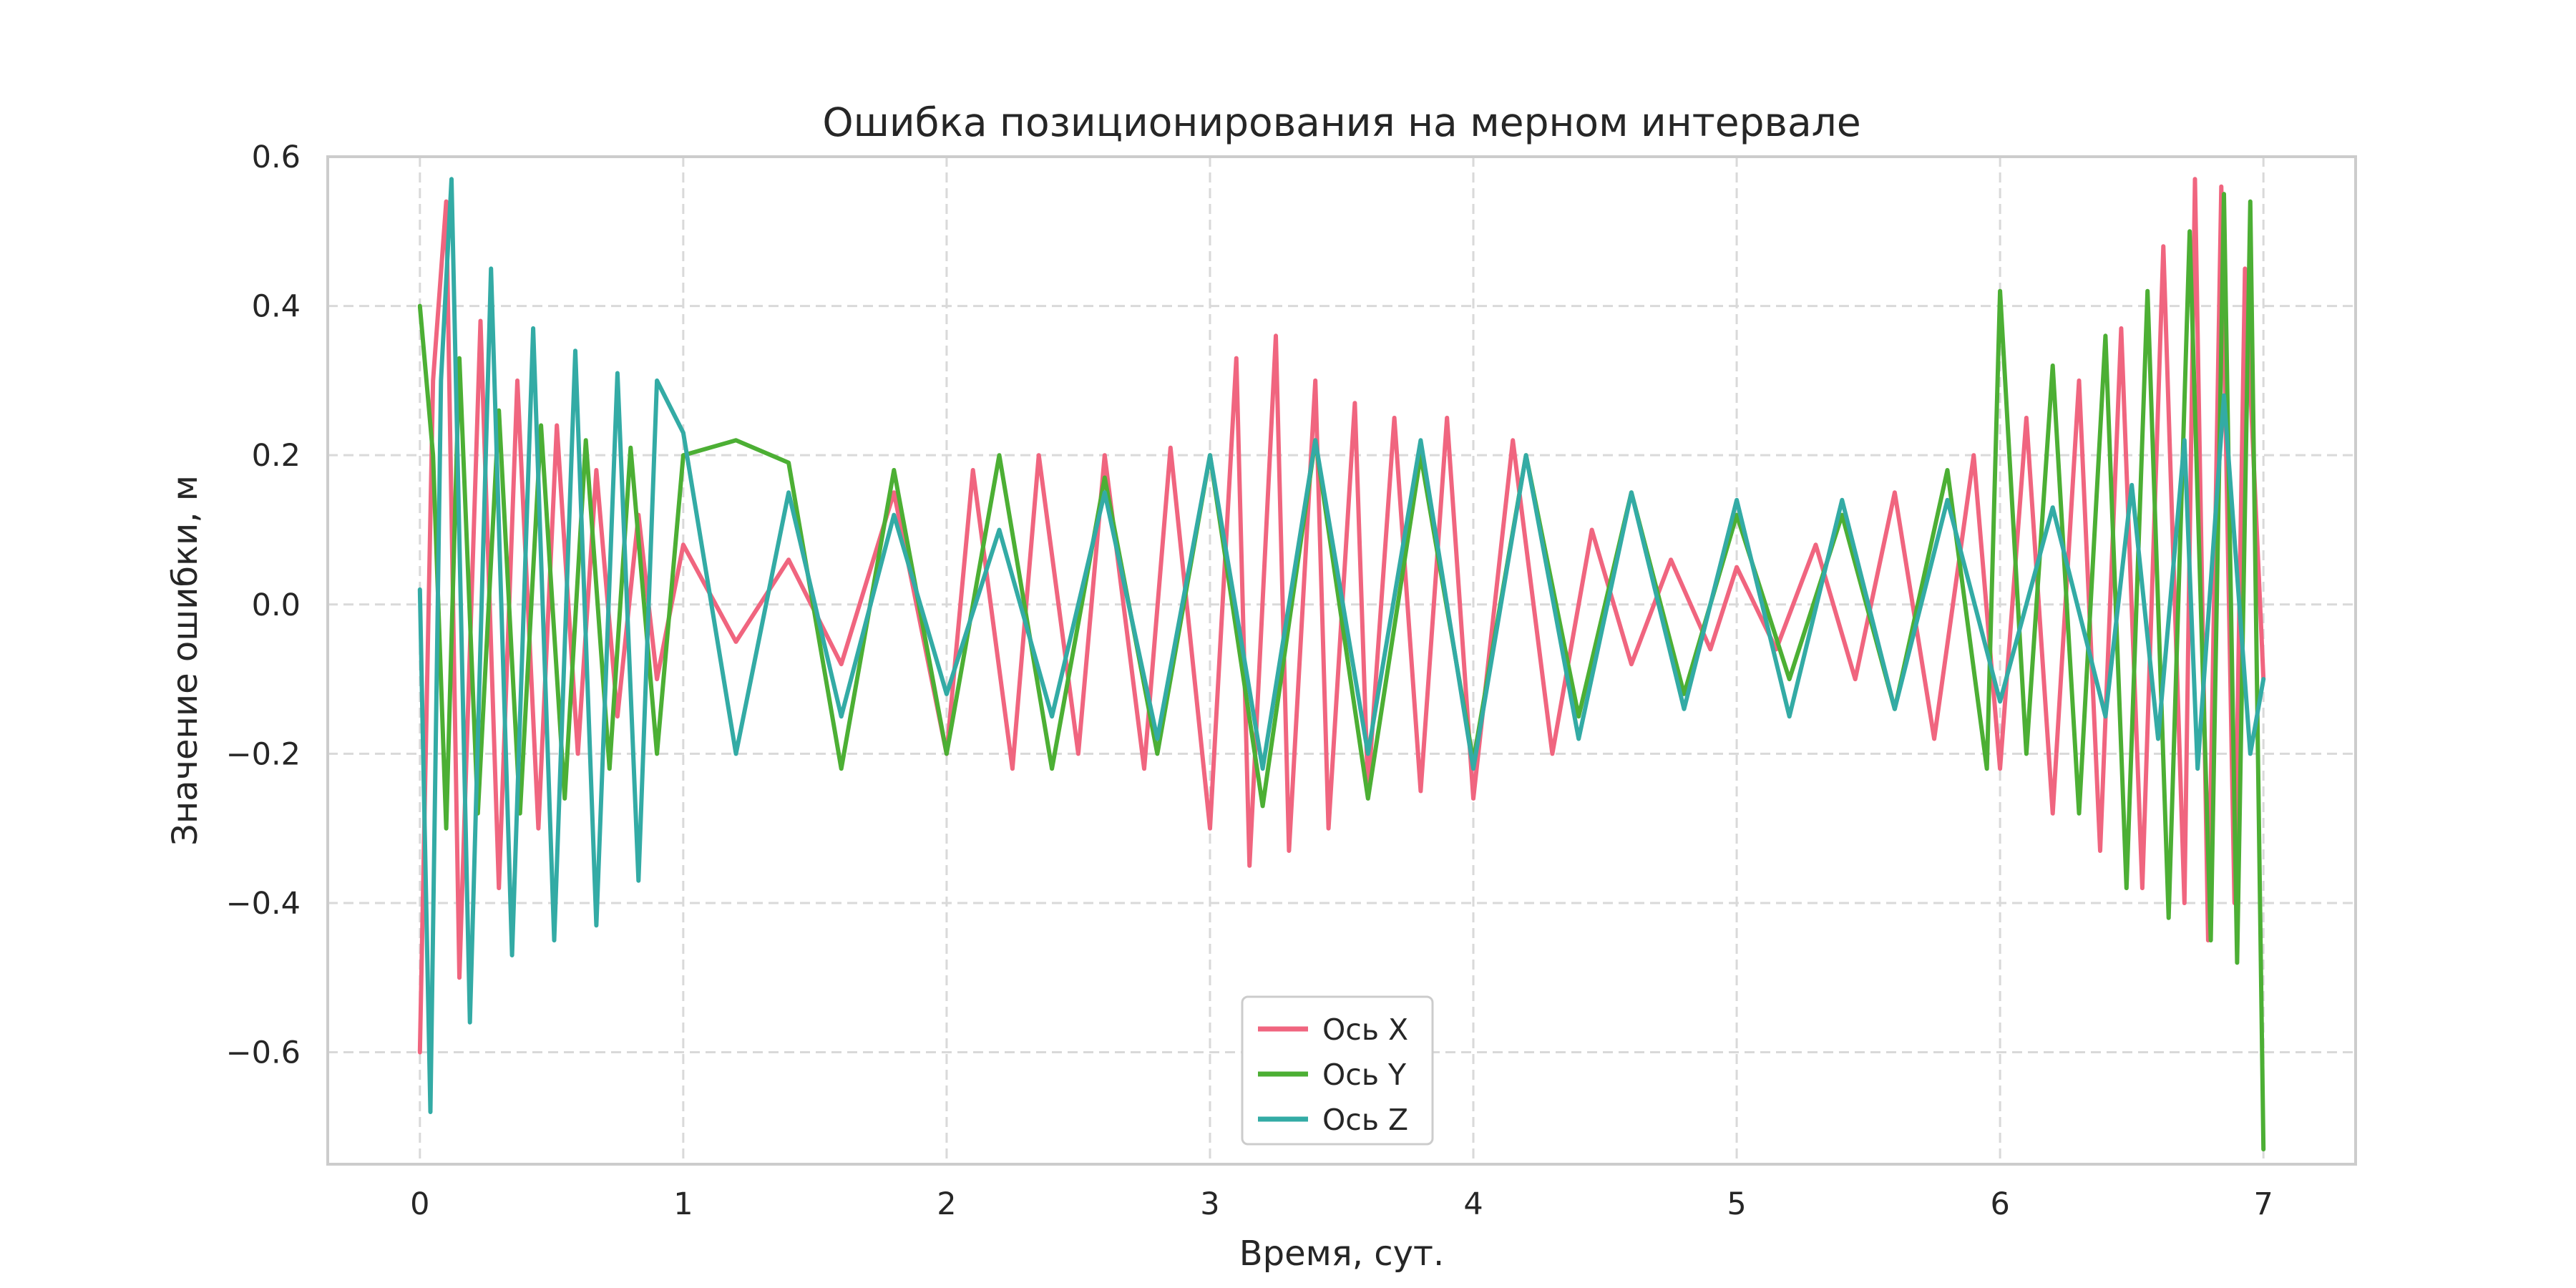  Describe the element at coordinates (263, 1053) in the screenshot. I see `y-tick-label: −0.6` at that location.